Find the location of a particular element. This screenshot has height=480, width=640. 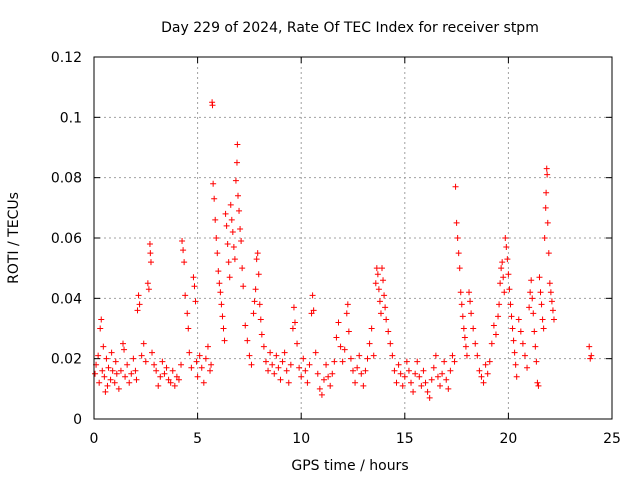

x-tick-label: 20 is located at coordinates (508, 439).